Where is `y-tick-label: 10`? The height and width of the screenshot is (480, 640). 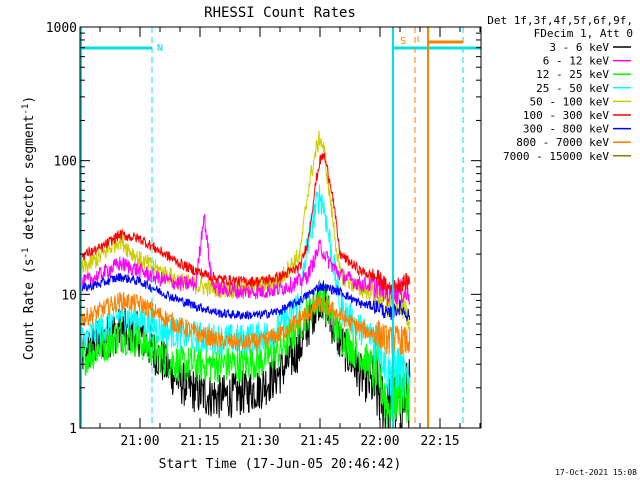
y-tick-label: 10 is located at coordinates (69, 295).